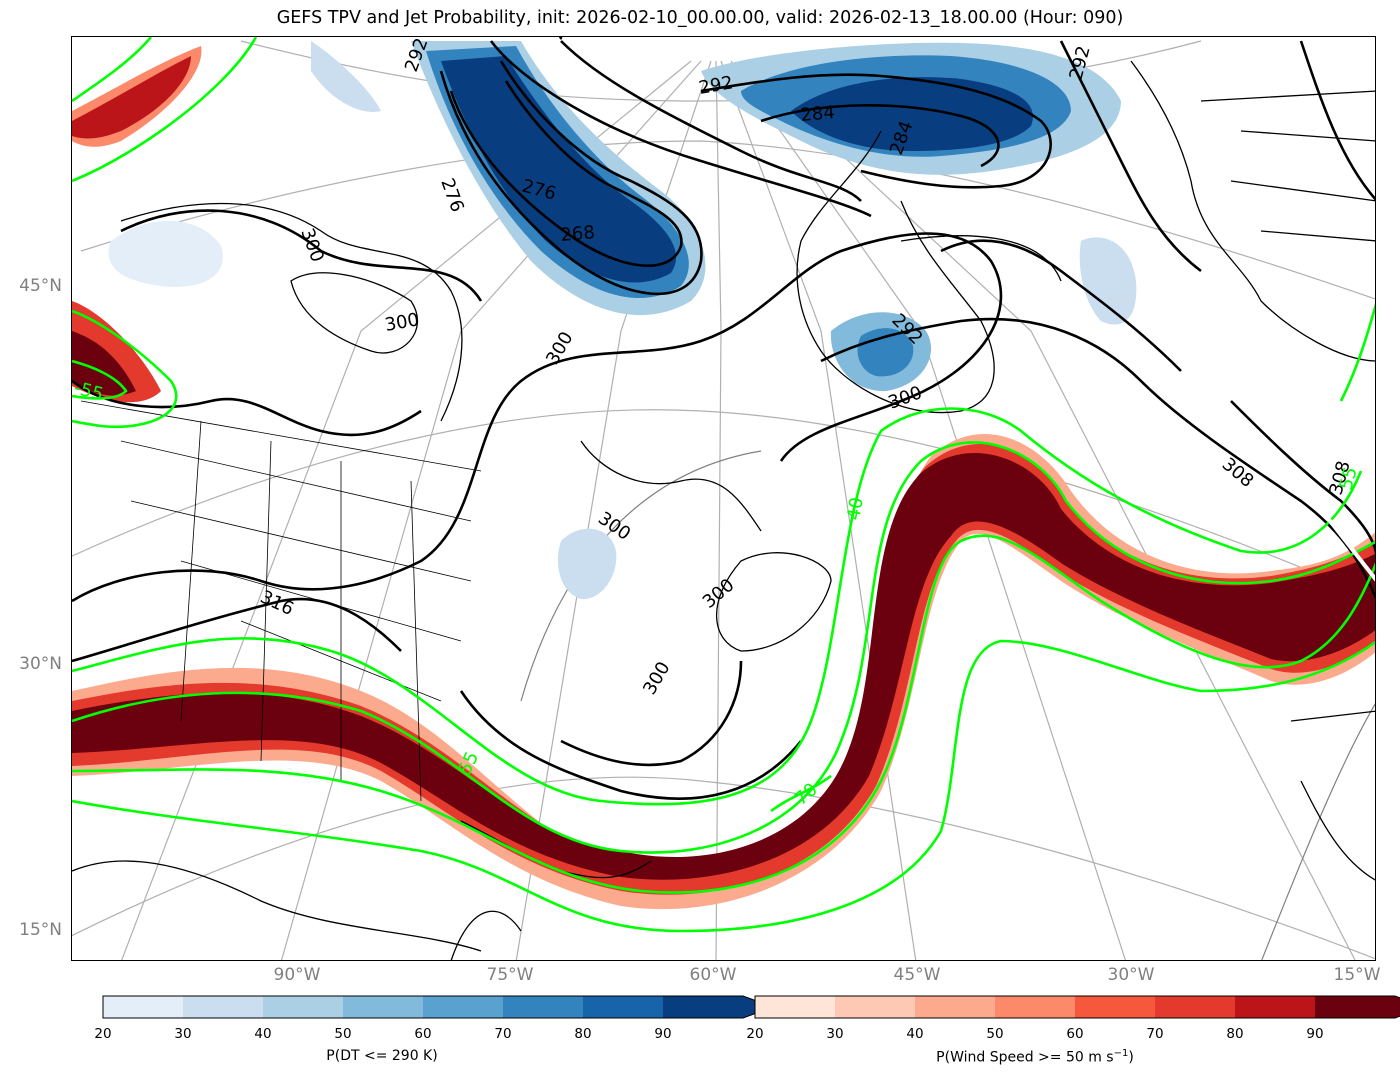 The width and height of the screenshot is (1400, 1084). Describe the element at coordinates (1238, 473) in the screenshot. I see `theta-contour-label: 308` at that location.